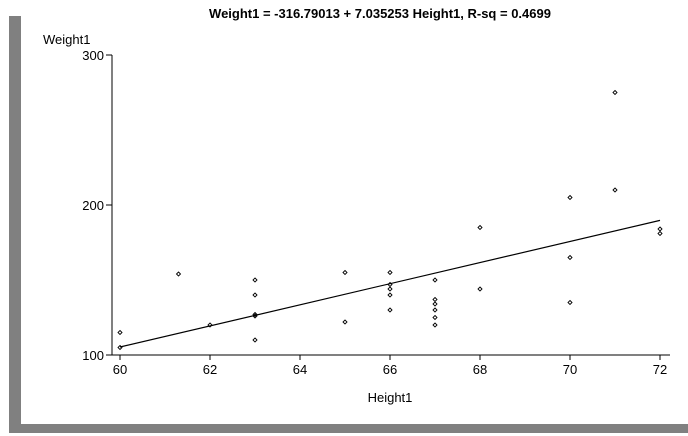 Image resolution: width=688 pixels, height=436 pixels. I want to click on x-tick-label: 60, so click(120, 369).